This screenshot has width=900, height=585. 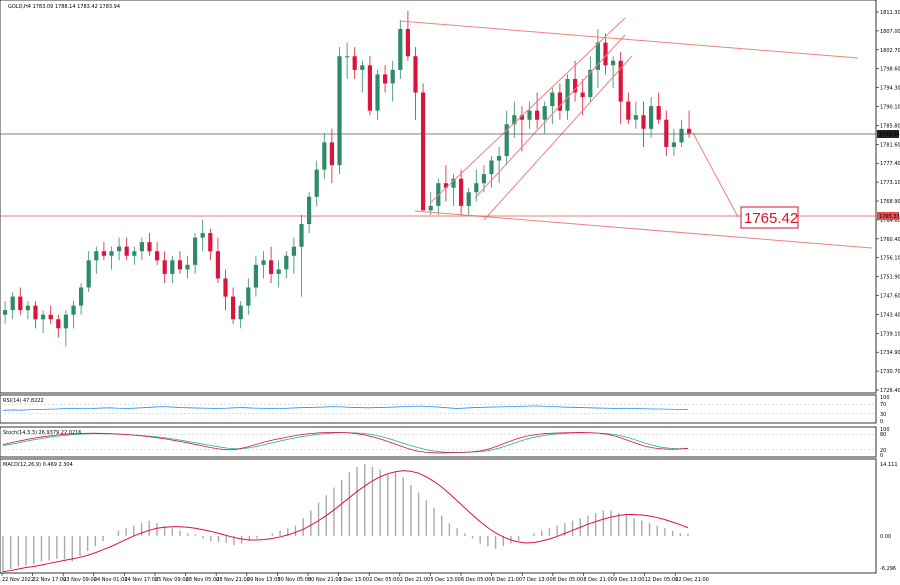 What do you see at coordinates (888, 216) in the screenshot?
I see `level-badge` at bounding box center [888, 216].